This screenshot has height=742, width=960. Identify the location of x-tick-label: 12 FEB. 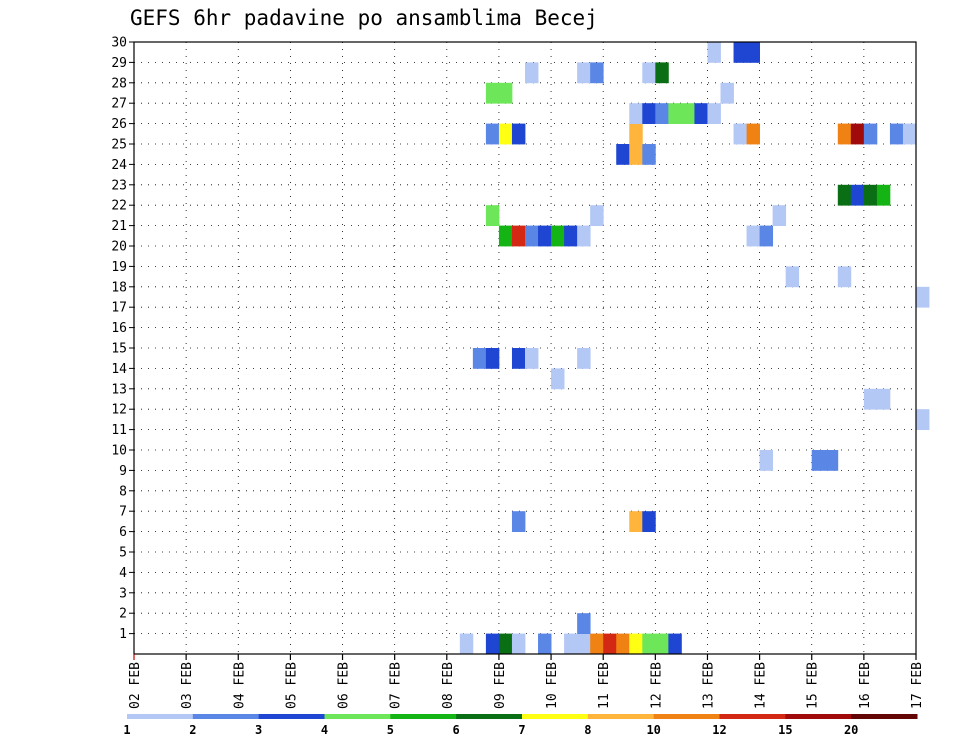
(656, 685).